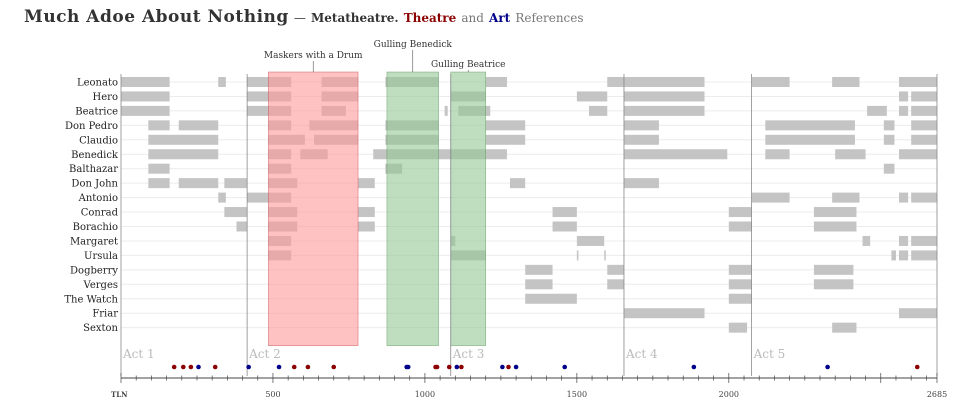 The width and height of the screenshot is (960, 400). Describe the element at coordinates (91, 126) in the screenshot. I see `character-label: Don Pedro` at that location.